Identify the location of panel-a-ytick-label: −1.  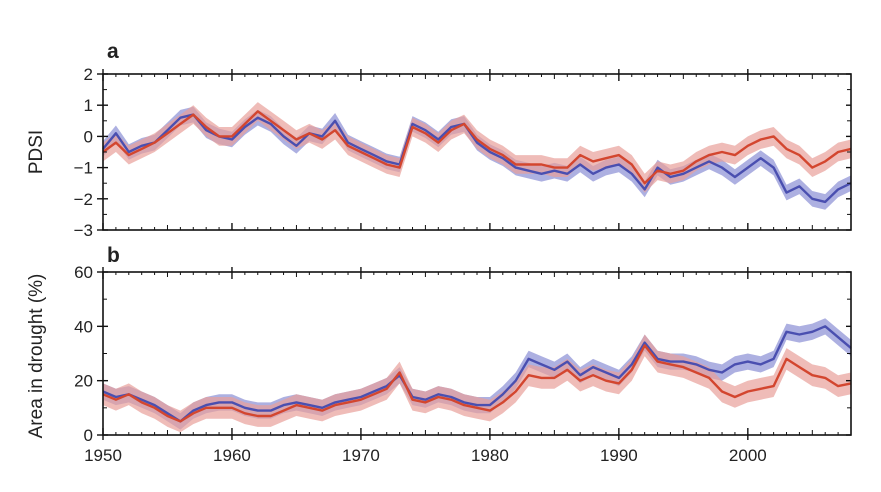
(83, 168).